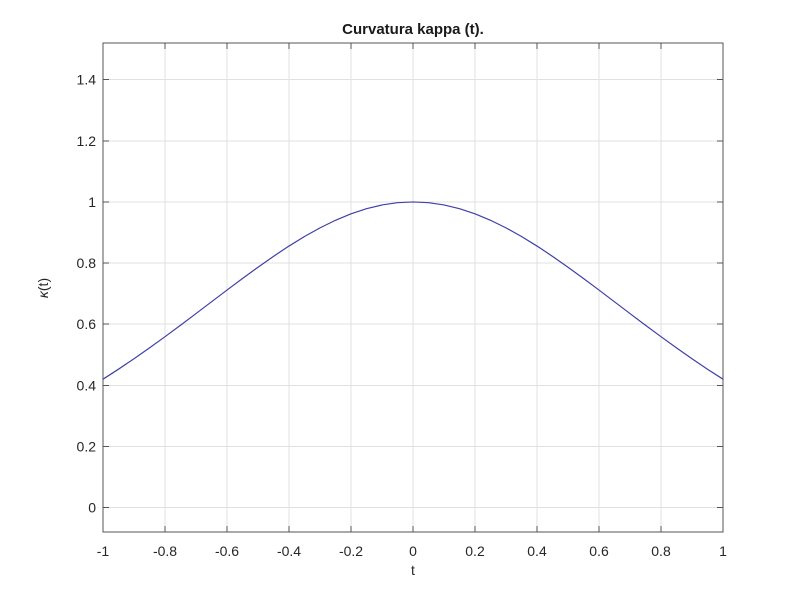 The image size is (800, 600). Describe the element at coordinates (92, 202) in the screenshot. I see `y-tick-label: 1` at that location.